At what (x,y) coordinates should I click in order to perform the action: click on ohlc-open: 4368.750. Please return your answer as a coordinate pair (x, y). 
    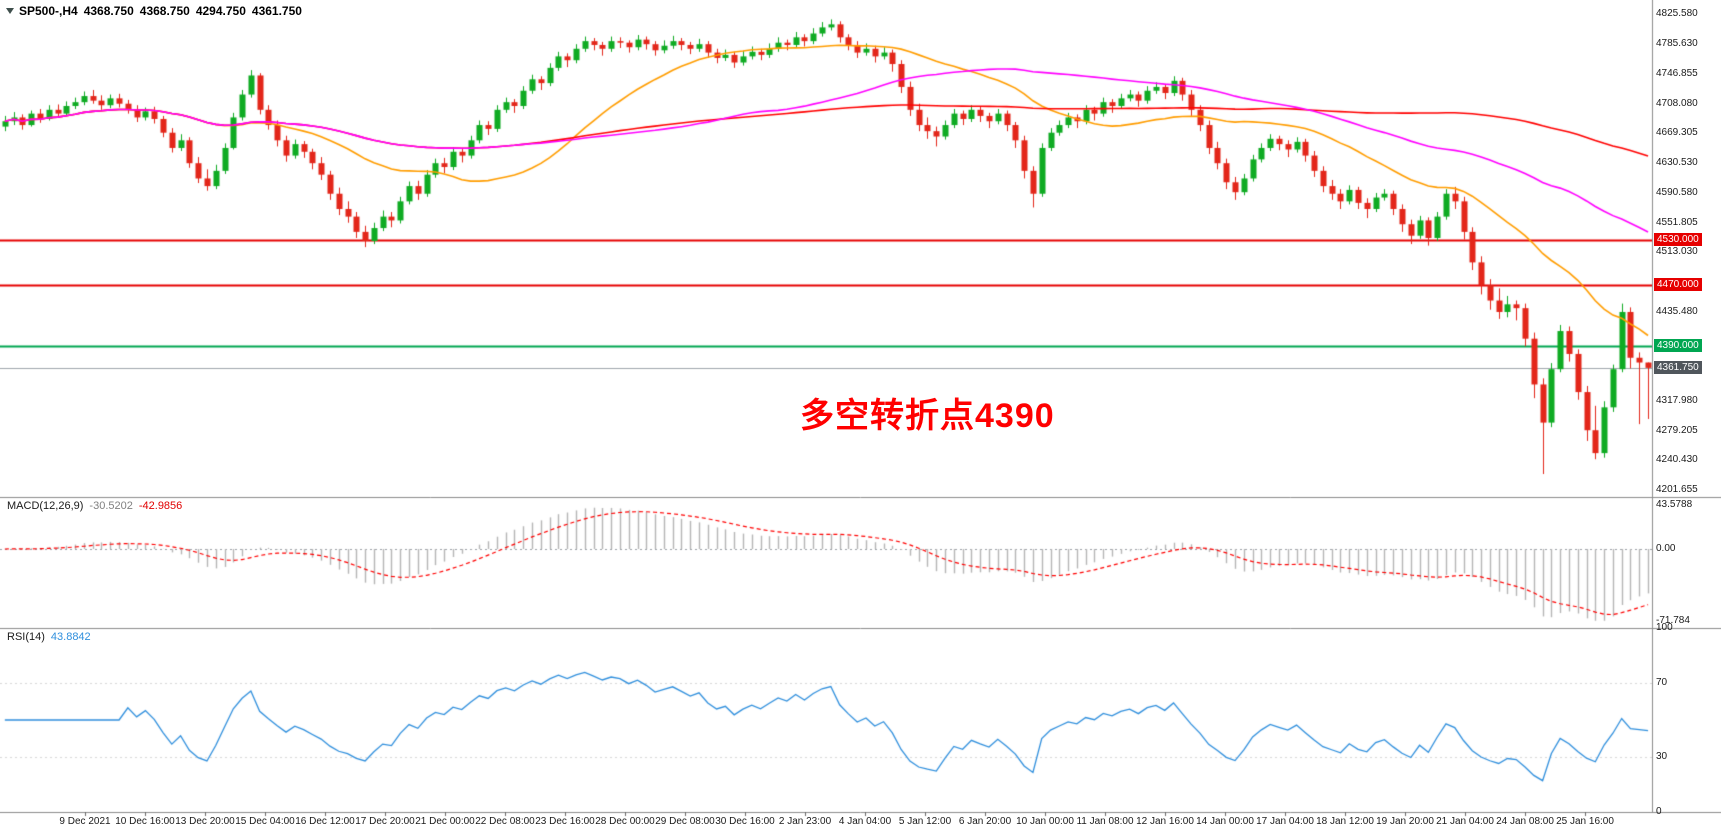
    Looking at the image, I should click on (108, 11).